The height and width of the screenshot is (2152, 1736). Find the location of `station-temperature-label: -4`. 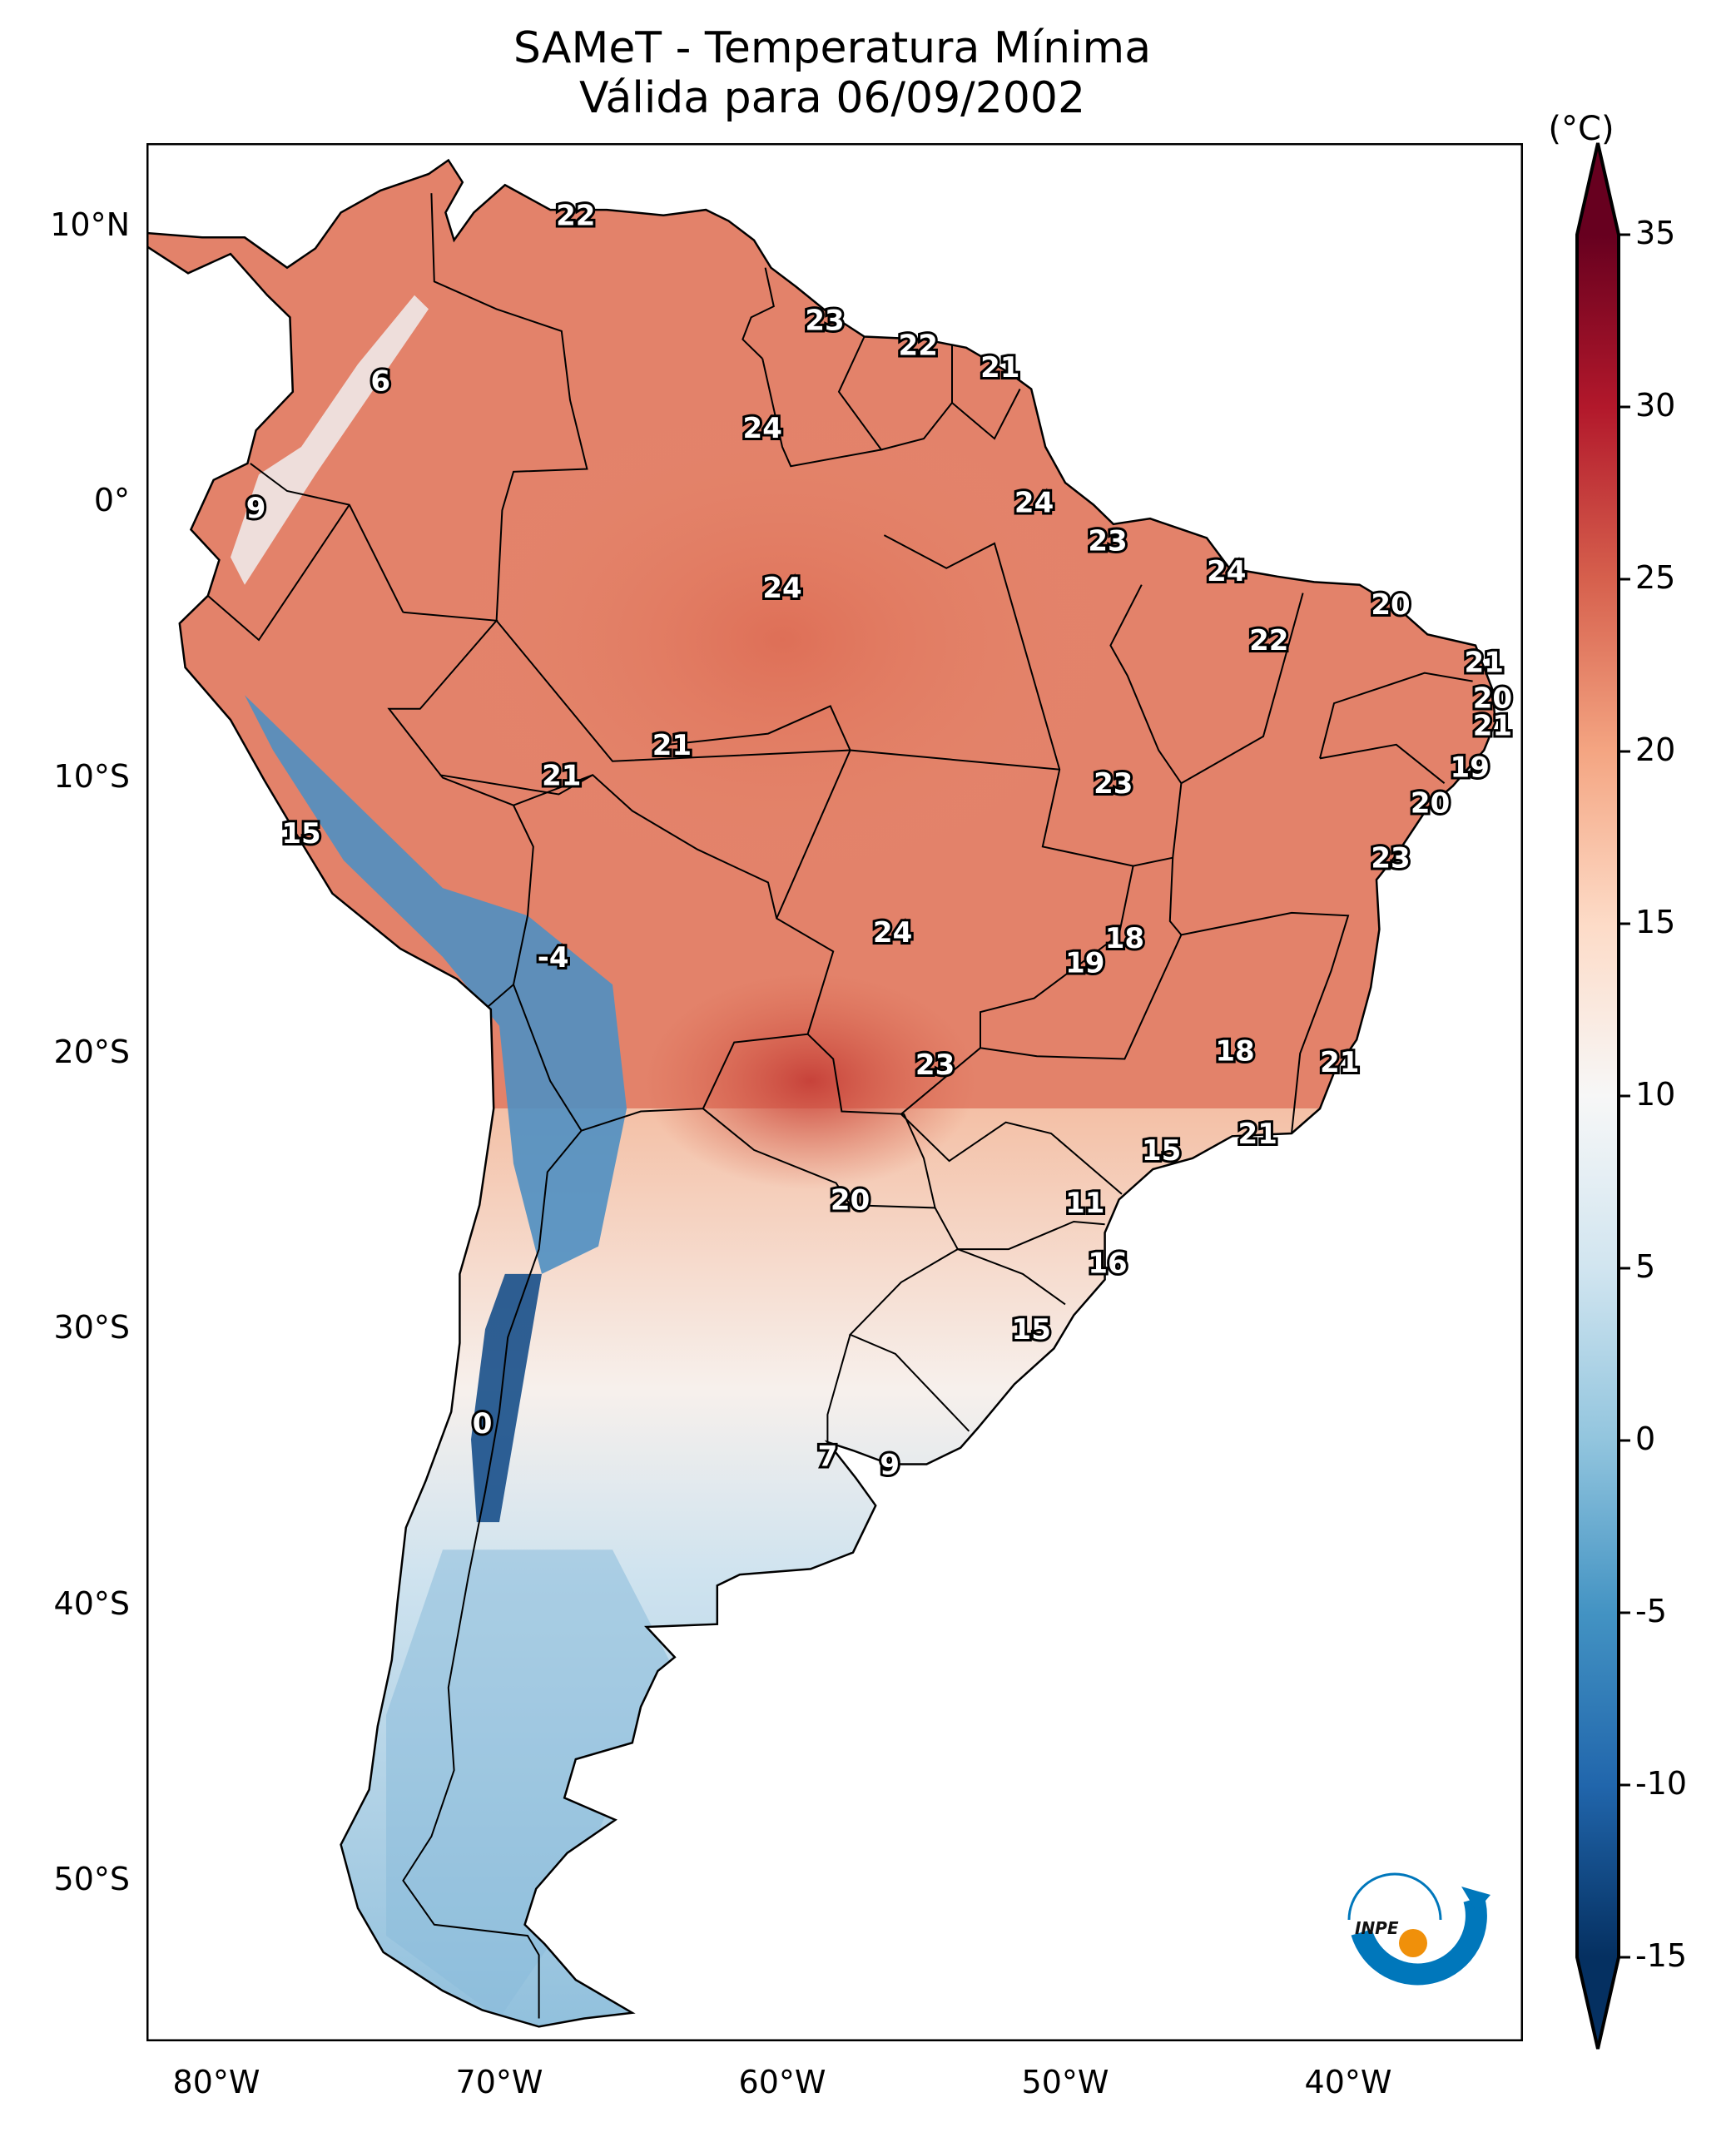

station-temperature-label: -4 is located at coordinates (553, 957).